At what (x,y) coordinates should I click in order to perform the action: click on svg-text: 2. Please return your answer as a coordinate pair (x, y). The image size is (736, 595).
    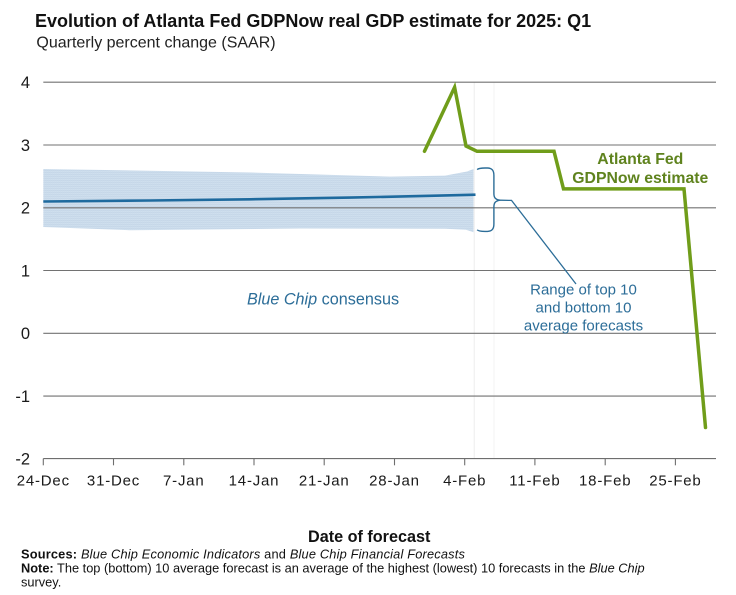
    Looking at the image, I should click on (25, 209).